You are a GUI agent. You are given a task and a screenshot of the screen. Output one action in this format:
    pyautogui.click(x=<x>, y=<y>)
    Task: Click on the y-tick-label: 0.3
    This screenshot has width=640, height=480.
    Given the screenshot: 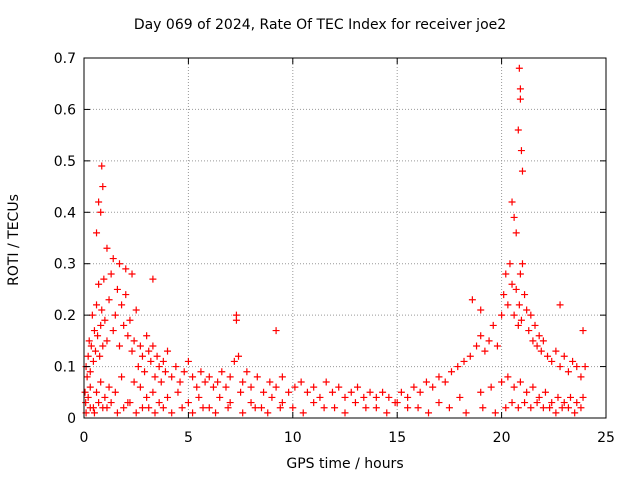 What is the action you would take?
    pyautogui.click(x=65, y=265)
    